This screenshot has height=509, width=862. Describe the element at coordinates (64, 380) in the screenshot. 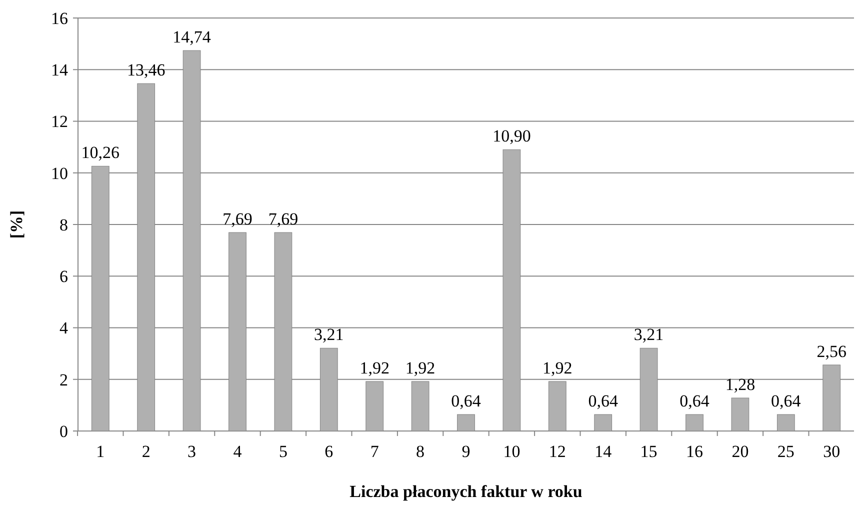

I see `y-tick-label: 2` at that location.